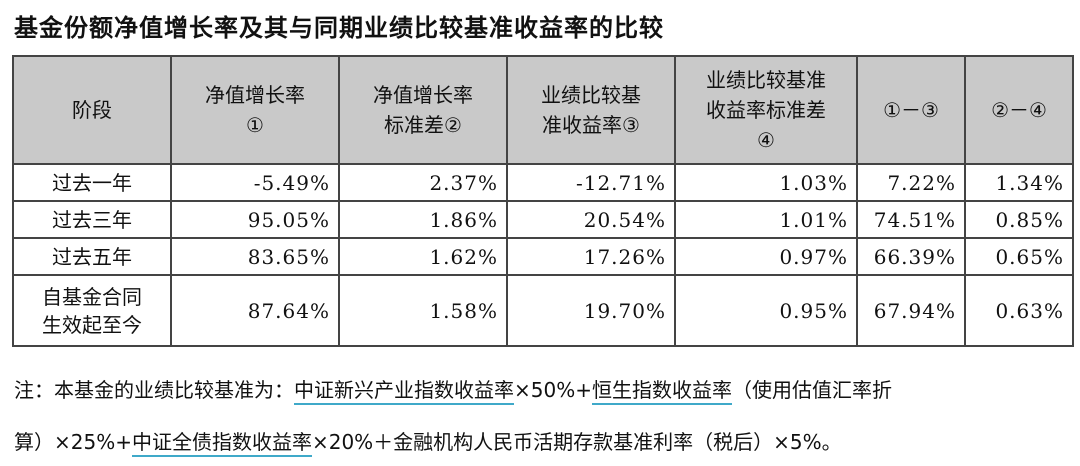 This screenshot has height=466, width=1080. Describe the element at coordinates (576, 442) in the screenshot. I see `note-suffix: ×20%＋金融机构人民币活期存款基准利率（税后）×5%。` at that location.